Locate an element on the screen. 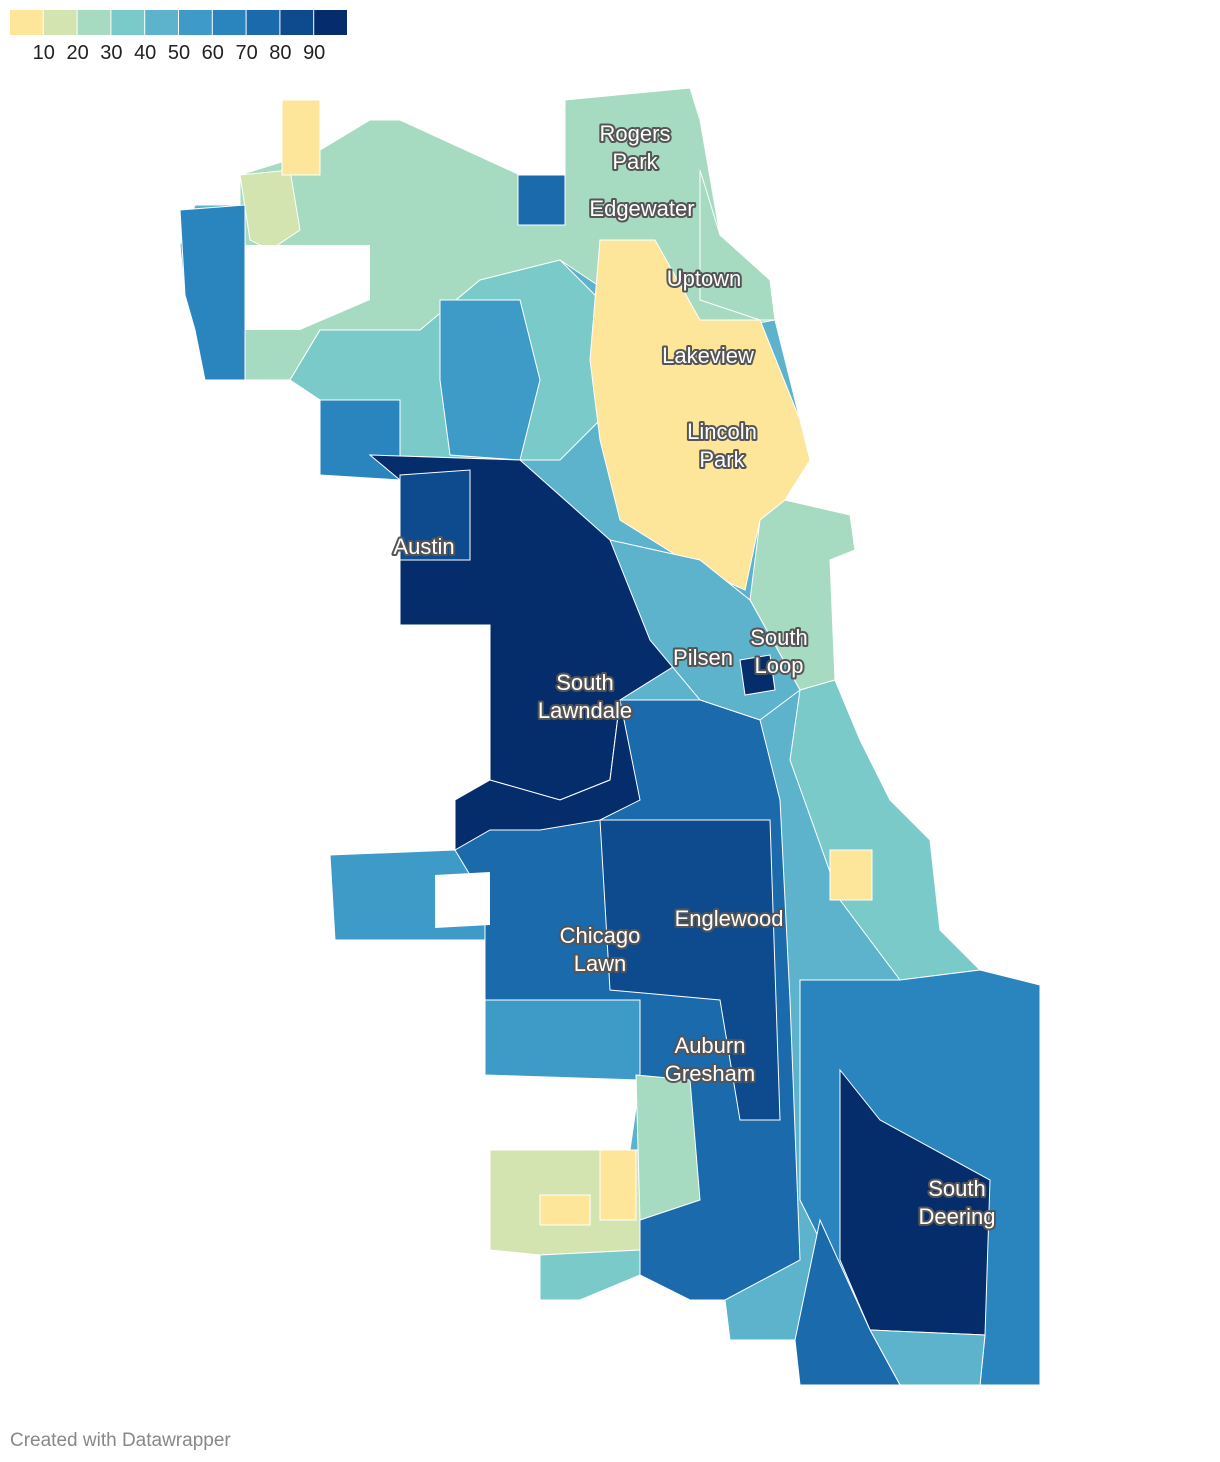 This screenshot has height=1462, width=1220. place-label: Rogers is located at coordinates (635, 133).